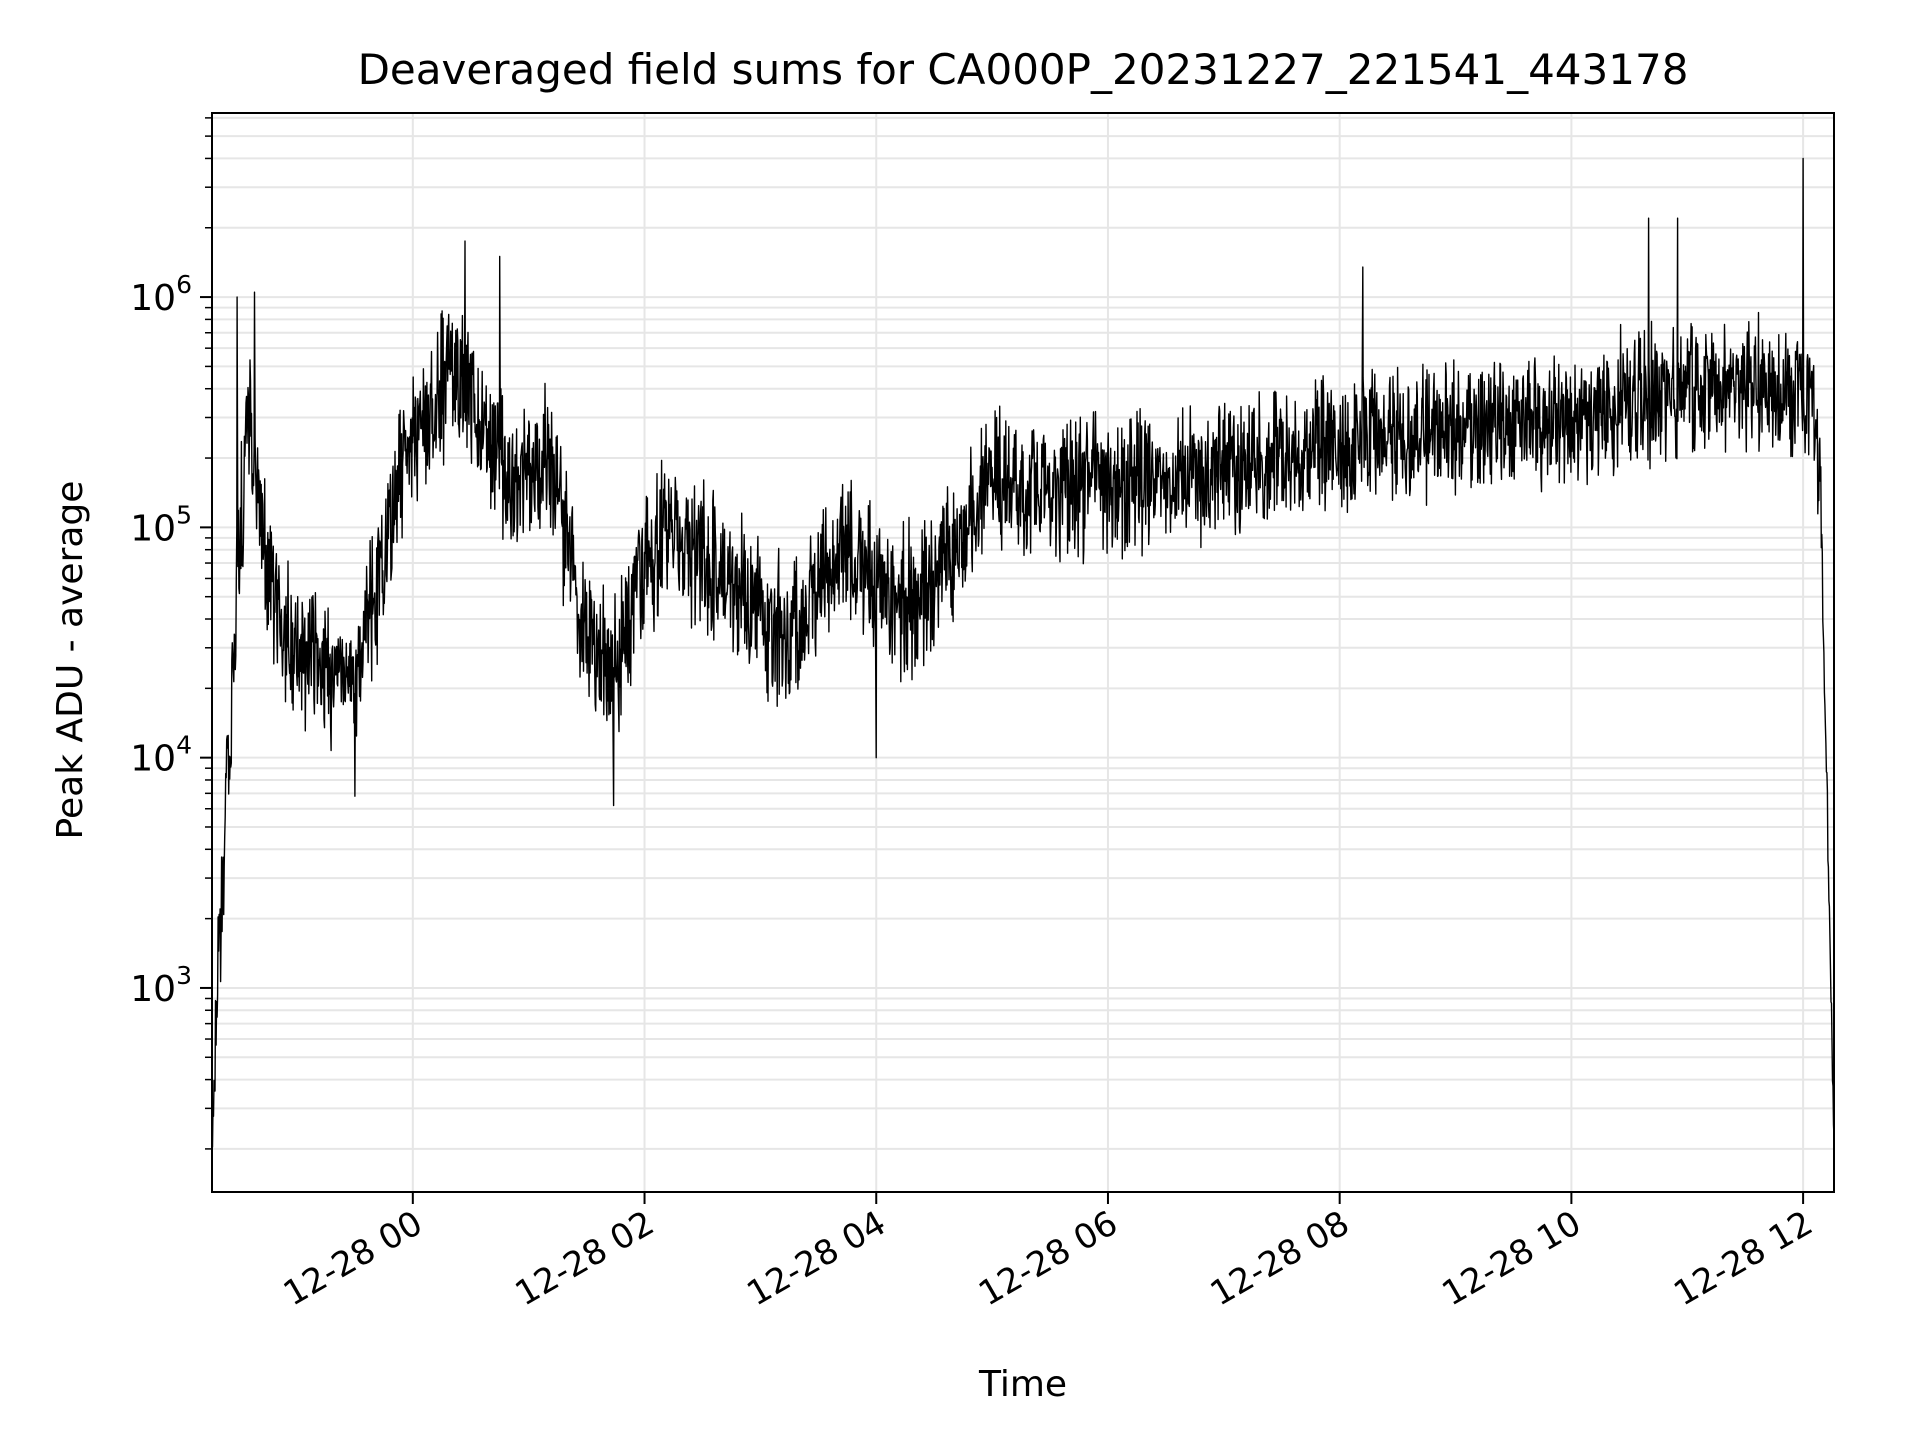  Describe the element at coordinates (161, 755) in the screenshot. I see `y-tick-label: 10⁴` at that location.